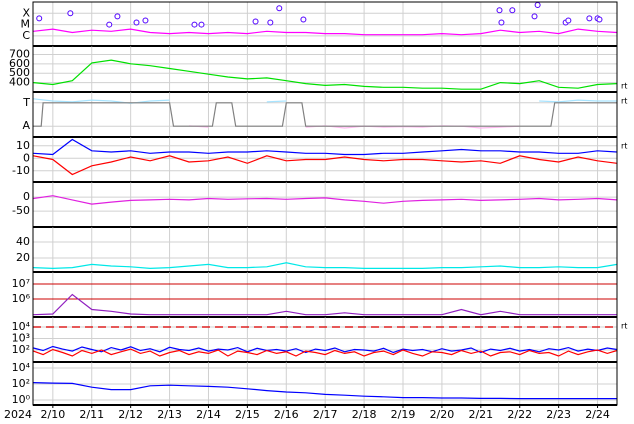  What do you see at coordinates (364, 414) in the screenshot?
I see `x-tick-label: 2/18` at bounding box center [364, 414].